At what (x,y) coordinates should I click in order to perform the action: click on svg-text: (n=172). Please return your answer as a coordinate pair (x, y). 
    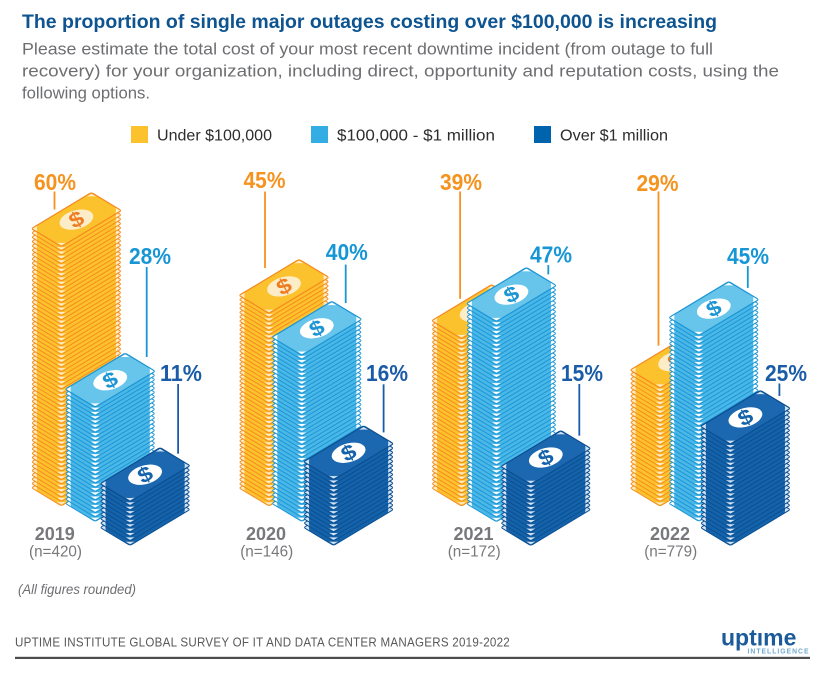
    Looking at the image, I should click on (474, 552).